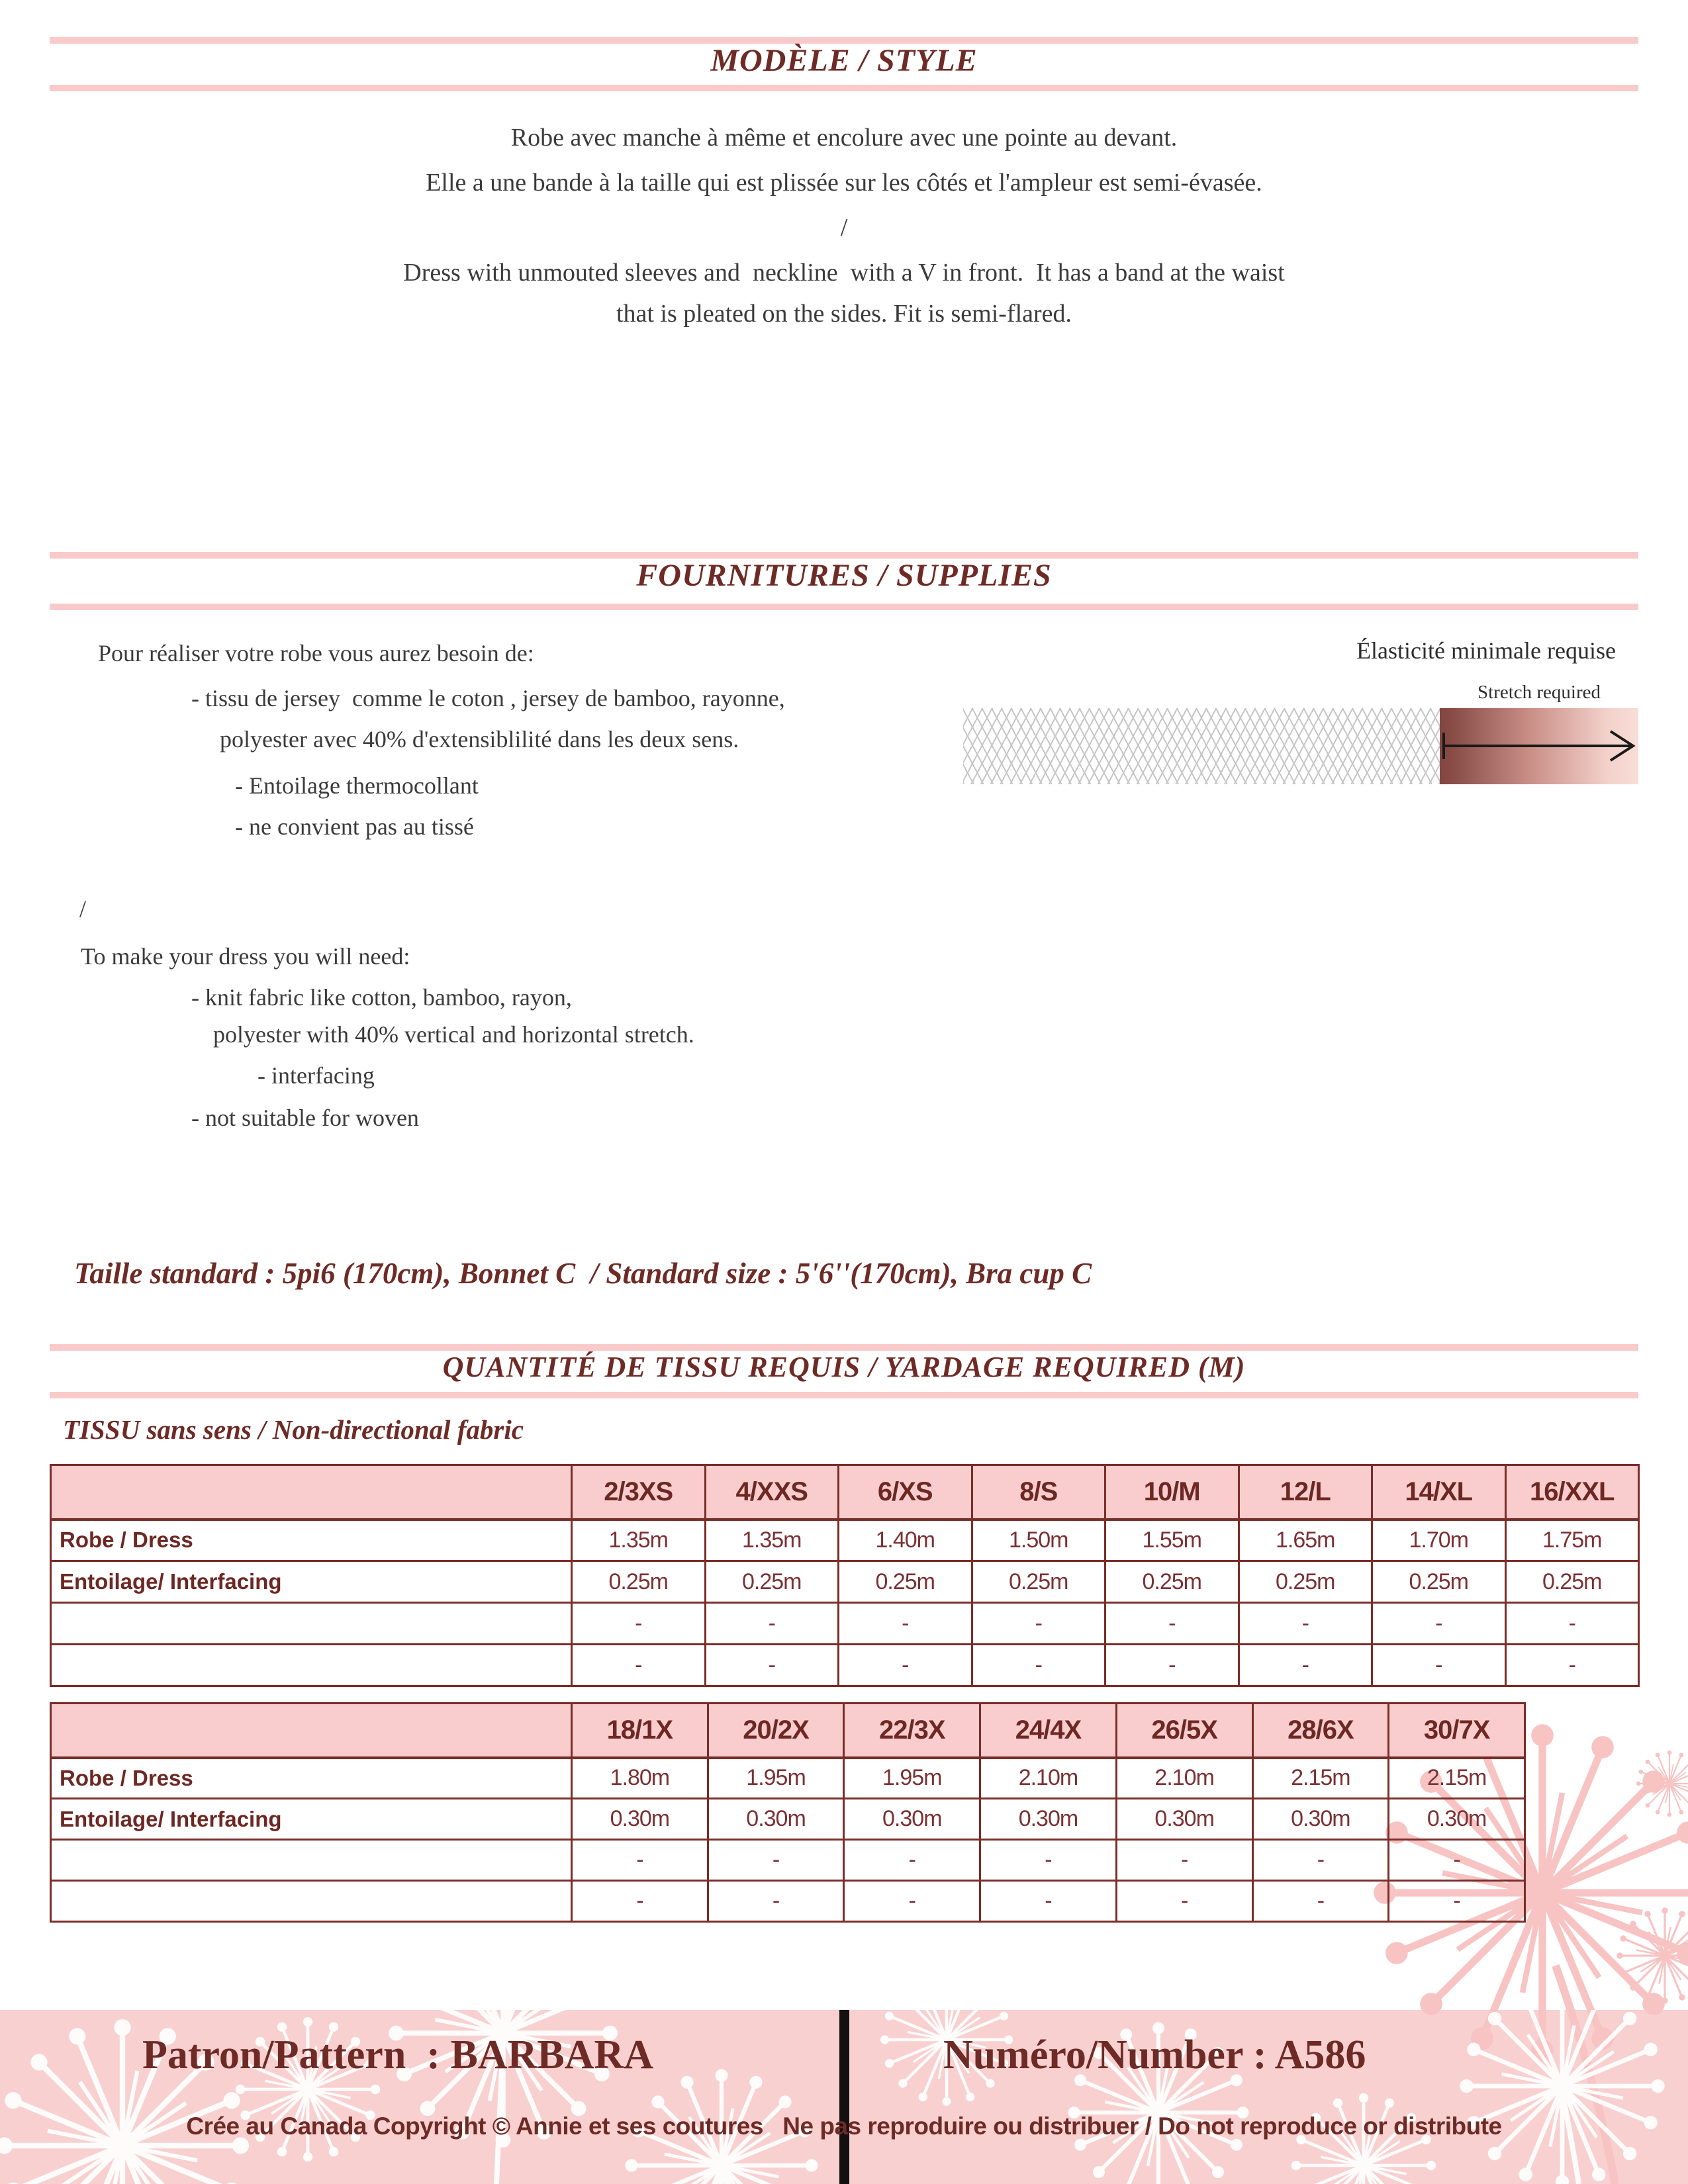 The width and height of the screenshot is (1688, 2184). What do you see at coordinates (640, 1730) in the screenshot?
I see `size-column-header: 18/1X` at bounding box center [640, 1730].